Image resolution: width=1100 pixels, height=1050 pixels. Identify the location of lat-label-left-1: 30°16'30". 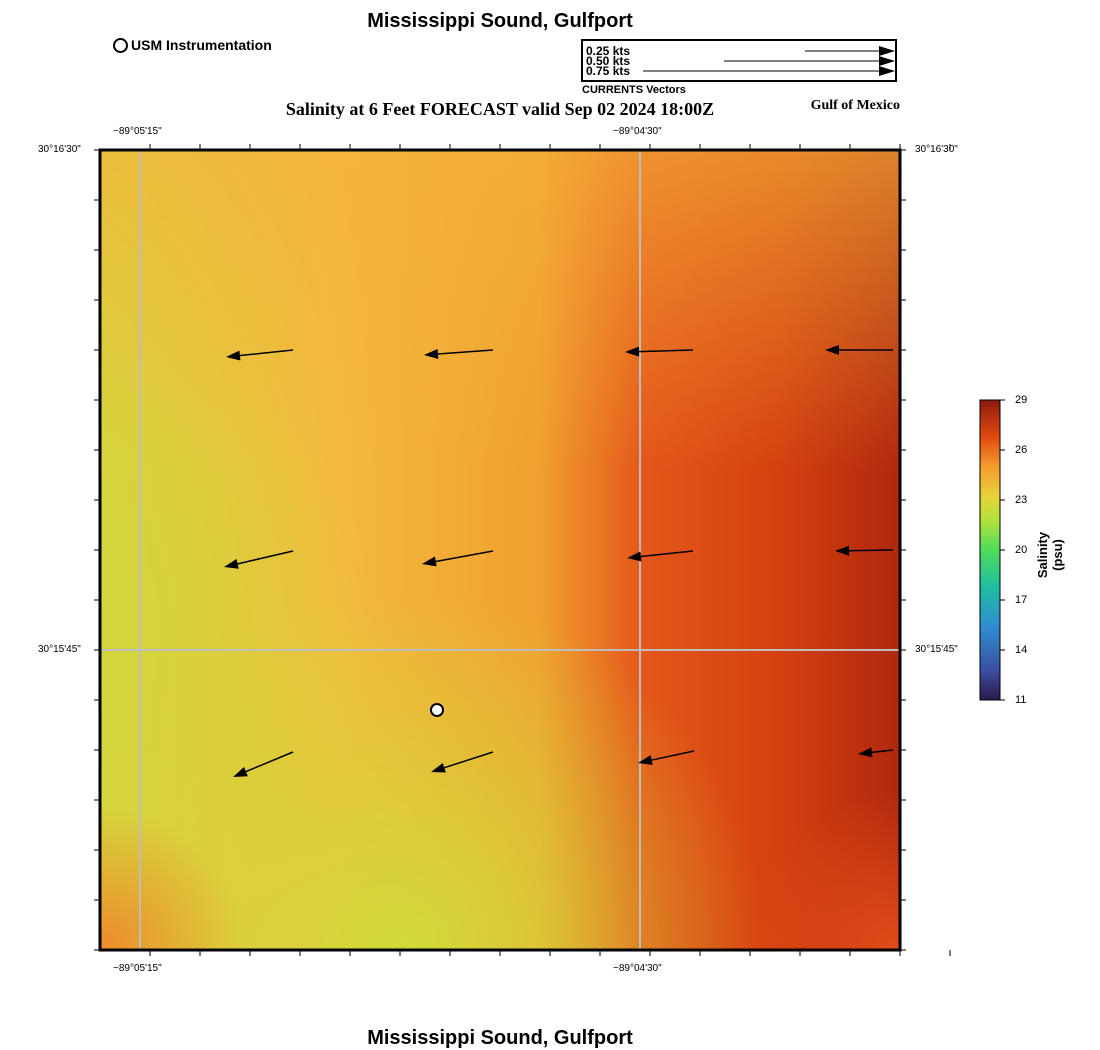
(59, 149).